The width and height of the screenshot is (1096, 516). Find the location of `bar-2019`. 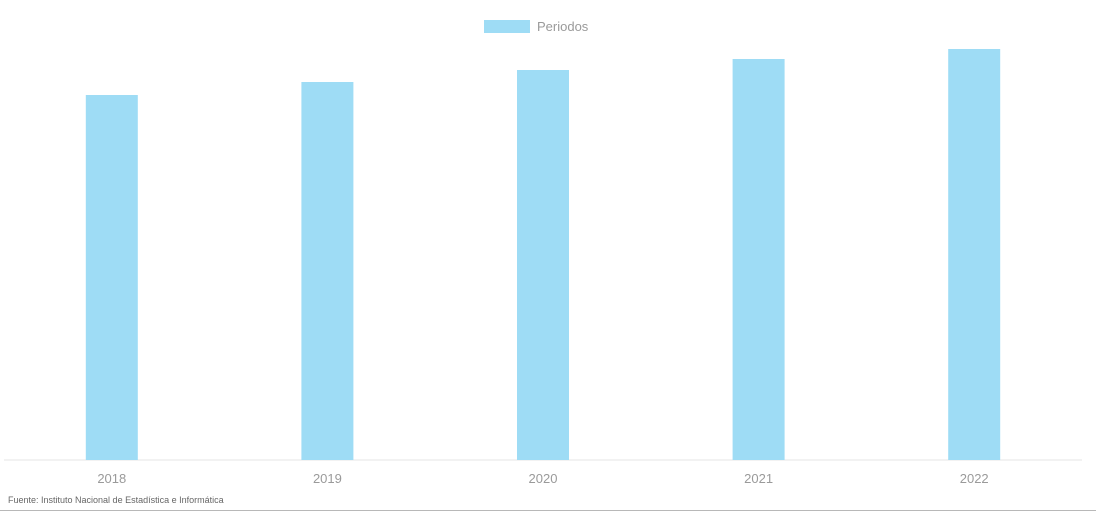

bar-2019 is located at coordinates (327, 271).